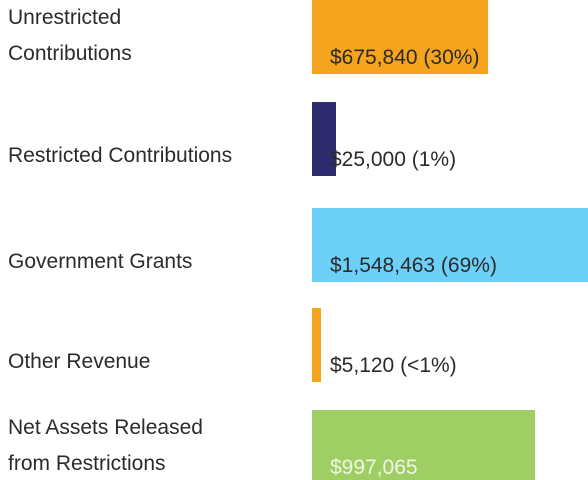 The image size is (588, 480). What do you see at coordinates (120, 155) in the screenshot?
I see `category-label: Restricted Contributions` at bounding box center [120, 155].